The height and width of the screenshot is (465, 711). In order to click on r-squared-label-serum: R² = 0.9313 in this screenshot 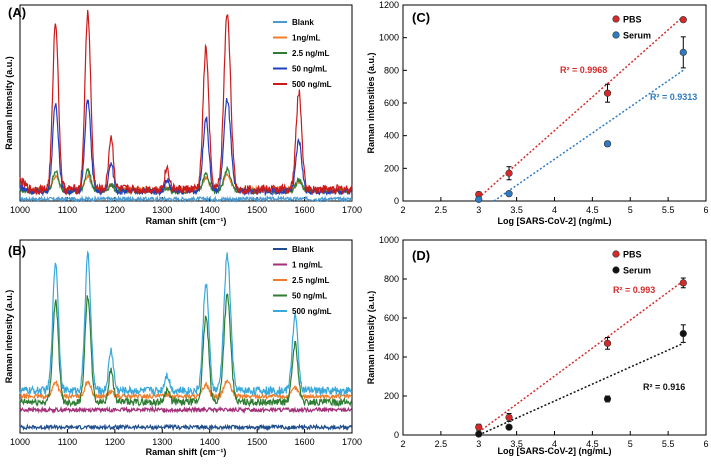, I will do `click(673, 97)`.